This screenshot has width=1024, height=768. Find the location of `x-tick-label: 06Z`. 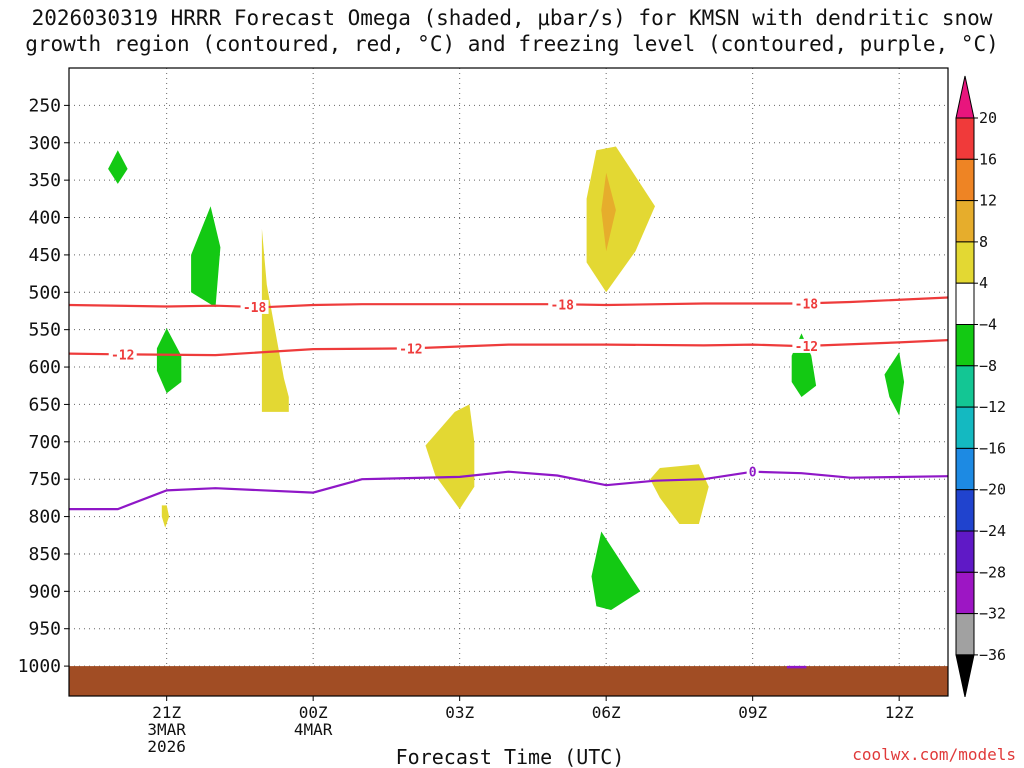

x-tick-label: 06Z is located at coordinates (606, 712).